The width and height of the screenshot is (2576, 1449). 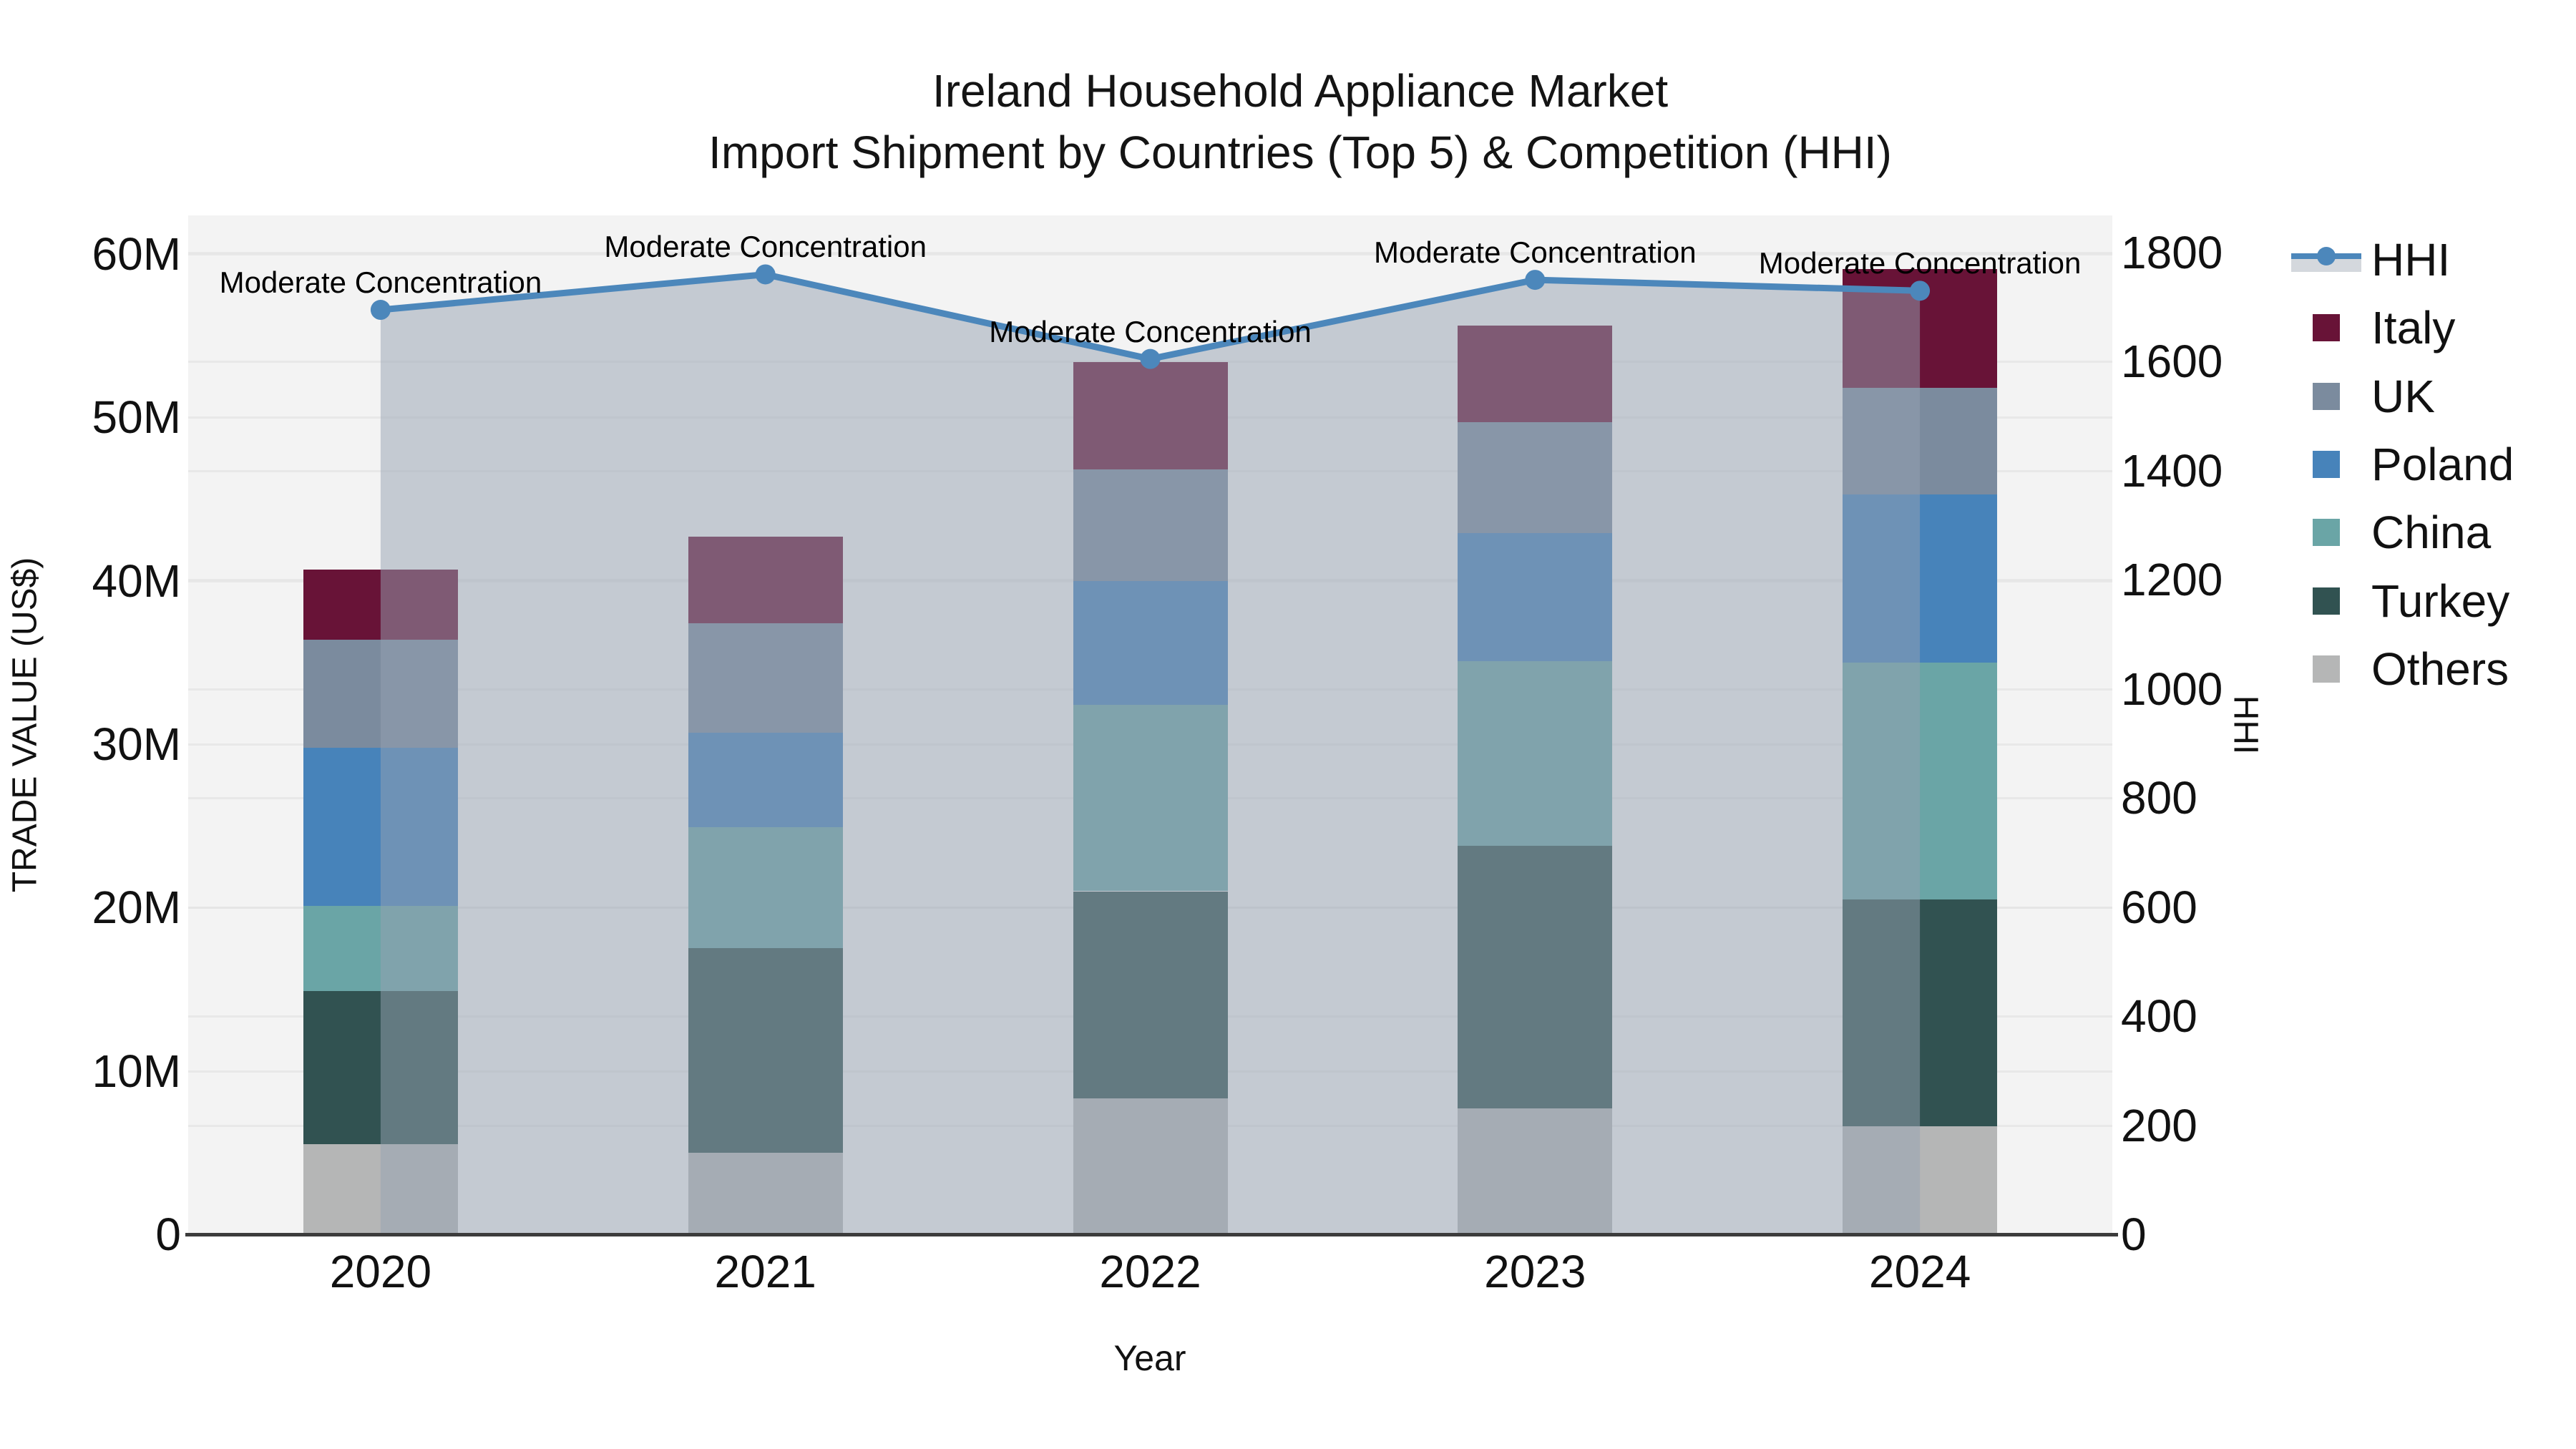 What do you see at coordinates (2326, 669) in the screenshot?
I see `others-swatch-icon` at bounding box center [2326, 669].